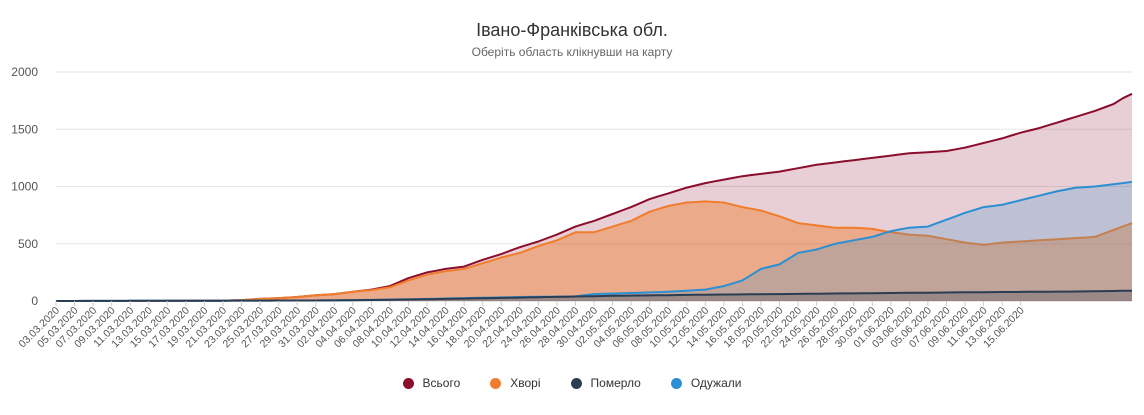  I want to click on series-line-died, so click(594, 295).